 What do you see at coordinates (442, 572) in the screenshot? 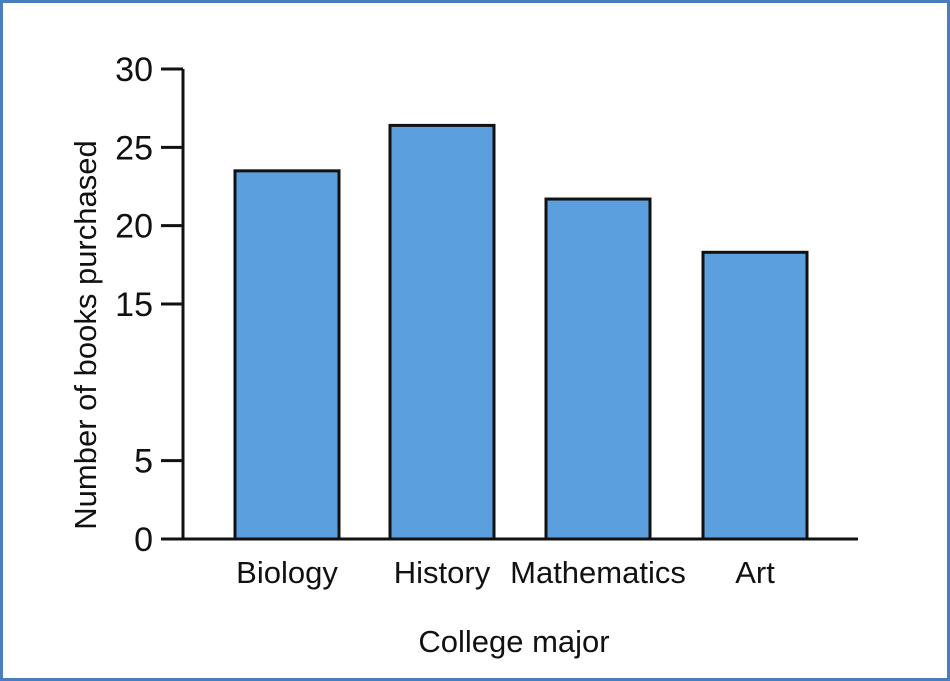
I see `category-label-history: History` at bounding box center [442, 572].